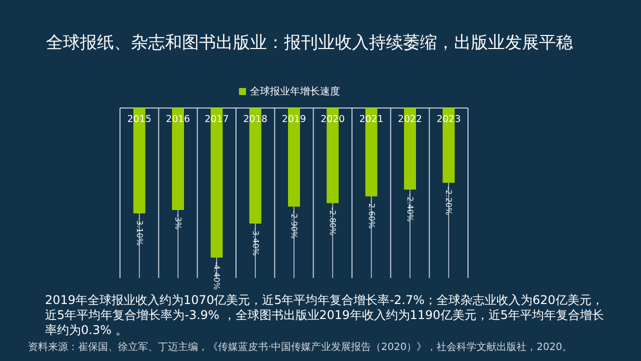  Describe the element at coordinates (255, 242) in the screenshot. I see `data-label: -3.40%` at that location.